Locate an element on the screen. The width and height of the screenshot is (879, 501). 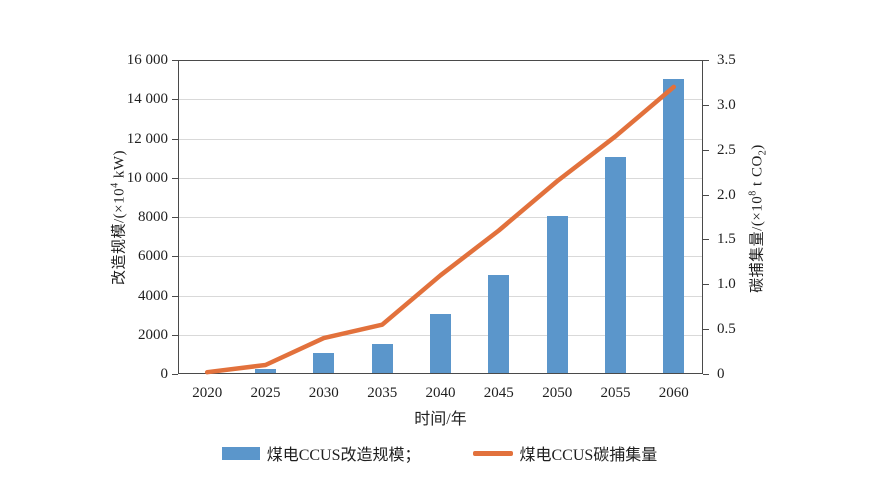
right-axis-title-text: 碳捕集量/(×10 is located at coordinates (757, 244).